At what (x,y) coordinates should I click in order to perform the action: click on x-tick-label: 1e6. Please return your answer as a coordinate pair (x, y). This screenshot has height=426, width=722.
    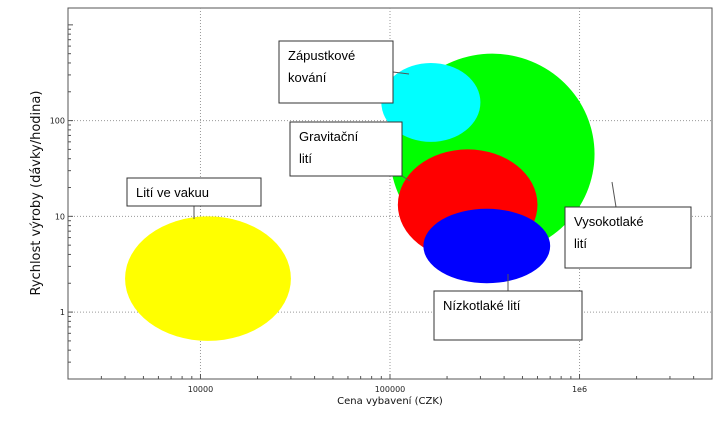
    Looking at the image, I should click on (579, 389).